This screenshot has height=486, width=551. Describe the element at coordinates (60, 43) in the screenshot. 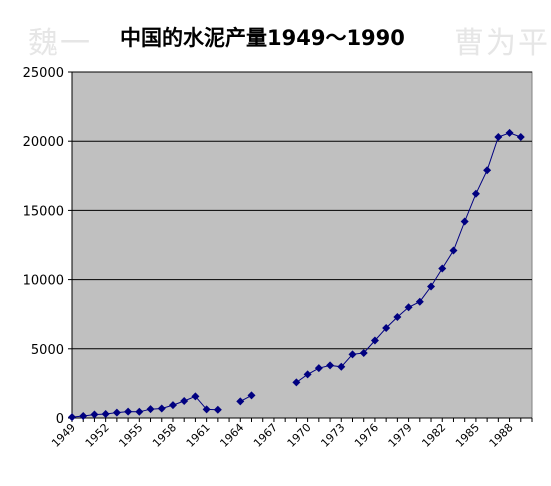

I see `watermark-left: 魏一` at that location.